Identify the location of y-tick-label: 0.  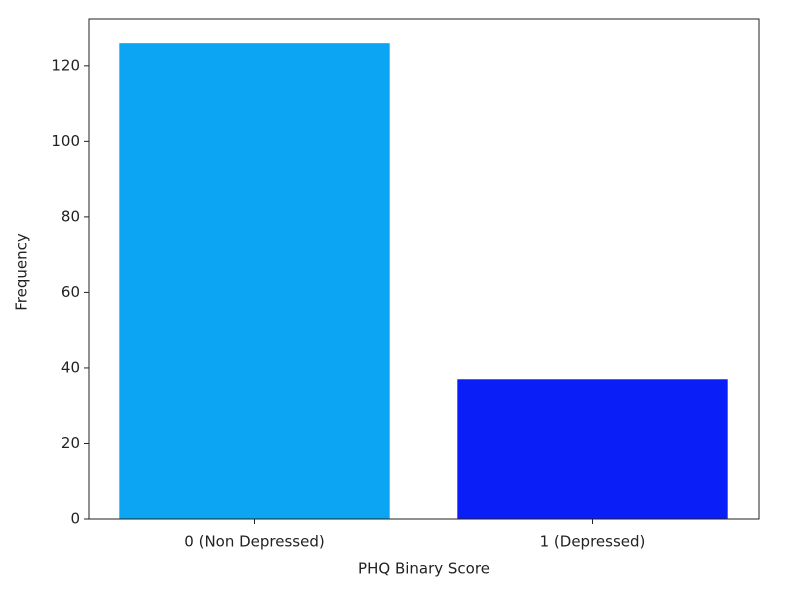
(75, 519).